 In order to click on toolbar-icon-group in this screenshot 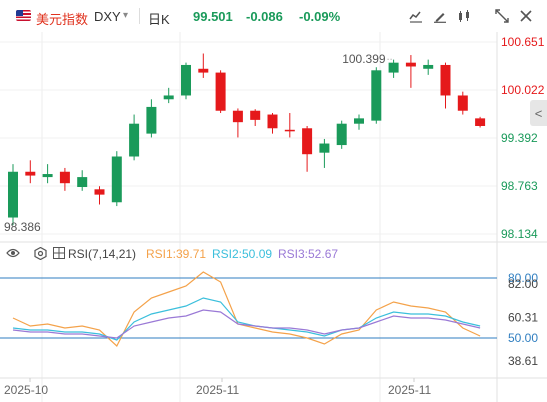, I will do `click(471, 16)`.